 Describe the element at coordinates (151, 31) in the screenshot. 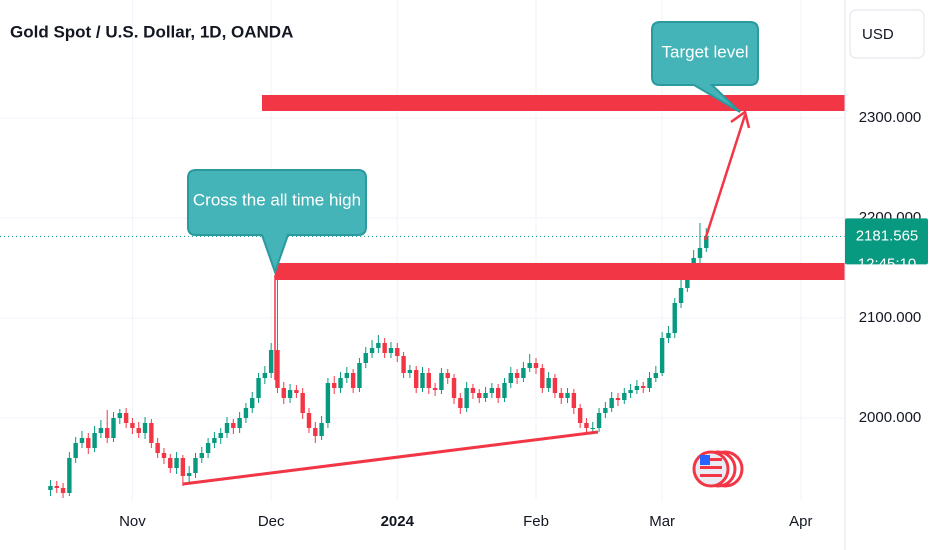

I see `chart-title: Gold Spot / U.S. Dollar, 1D, OANDA` at that location.